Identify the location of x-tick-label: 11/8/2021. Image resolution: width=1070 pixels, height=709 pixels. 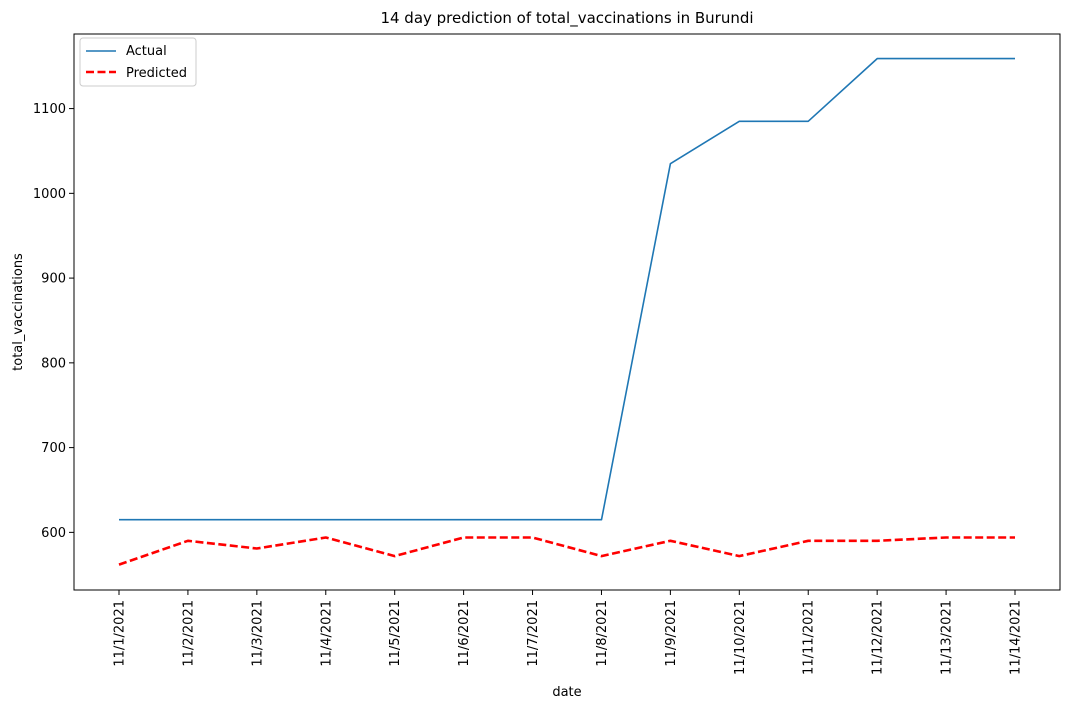
(602, 633).